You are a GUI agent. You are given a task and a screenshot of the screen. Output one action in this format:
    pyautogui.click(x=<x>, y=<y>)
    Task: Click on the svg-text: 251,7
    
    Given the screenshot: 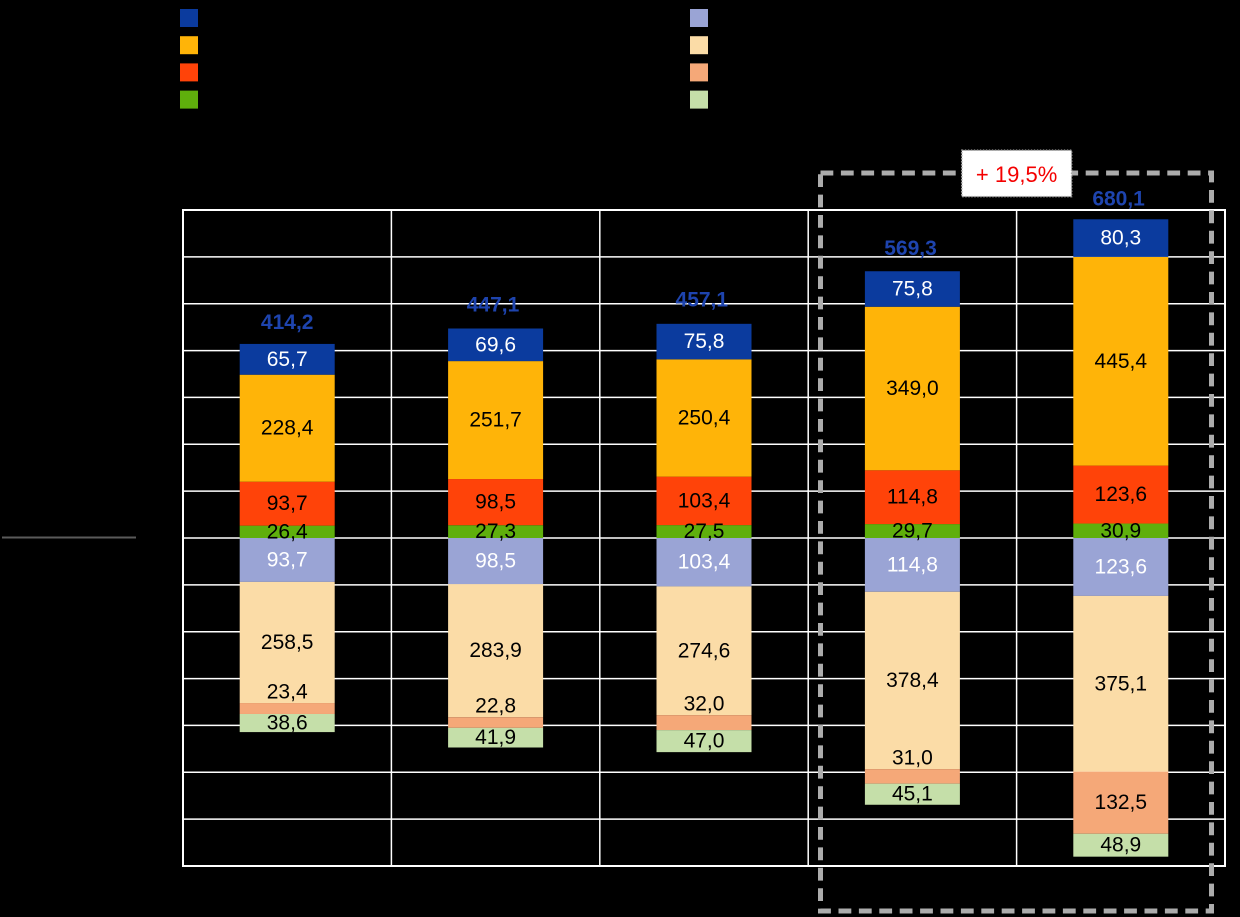 What is the action you would take?
    pyautogui.click(x=495, y=420)
    